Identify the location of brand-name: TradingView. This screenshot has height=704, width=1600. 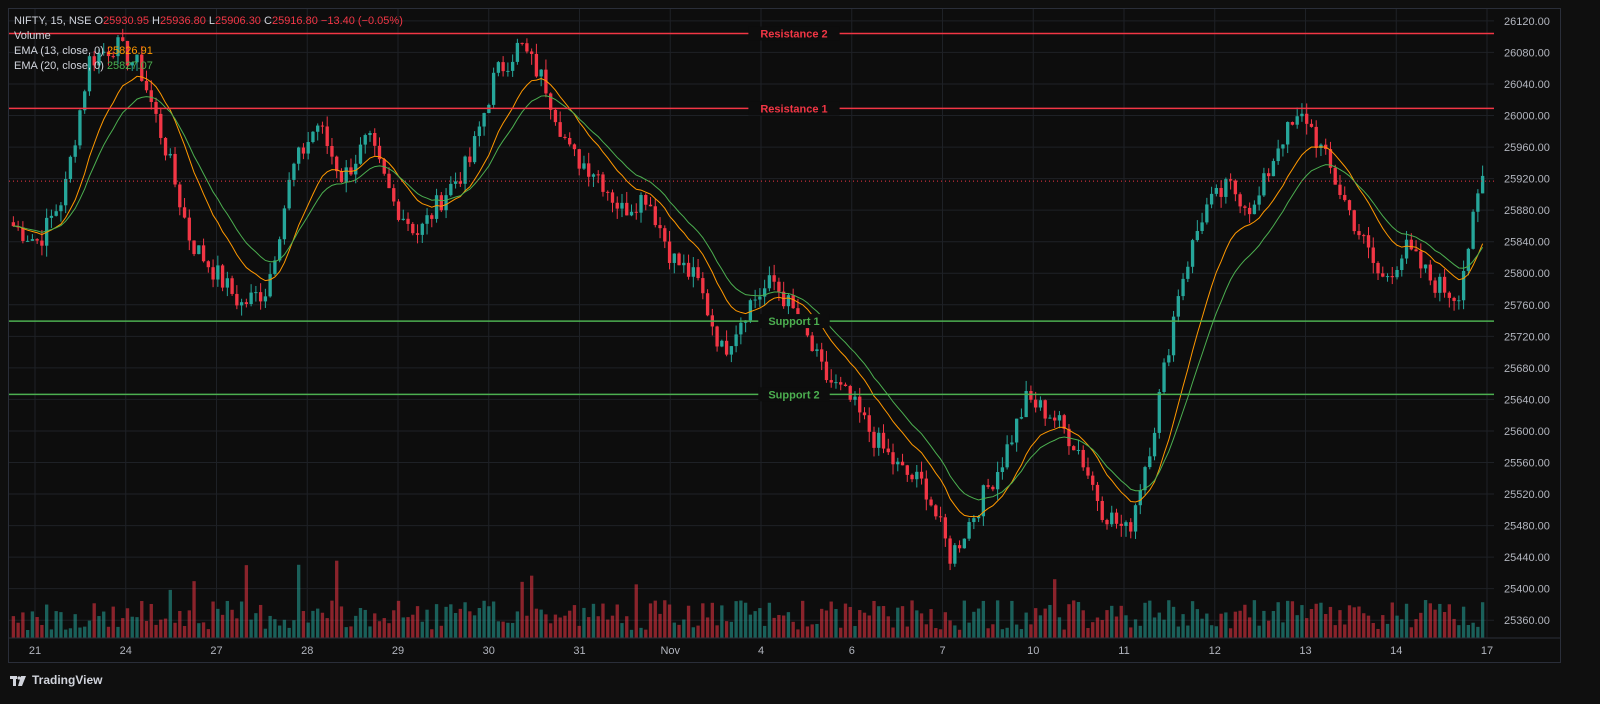
(67, 680).